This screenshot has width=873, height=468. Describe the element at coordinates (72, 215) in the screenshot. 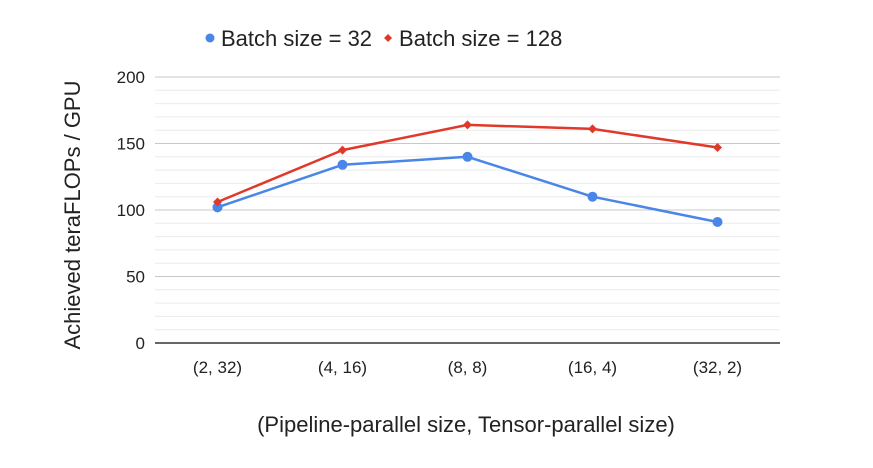

I see `y-axis-title: Achieved teraFLOPs / GPU` at that location.